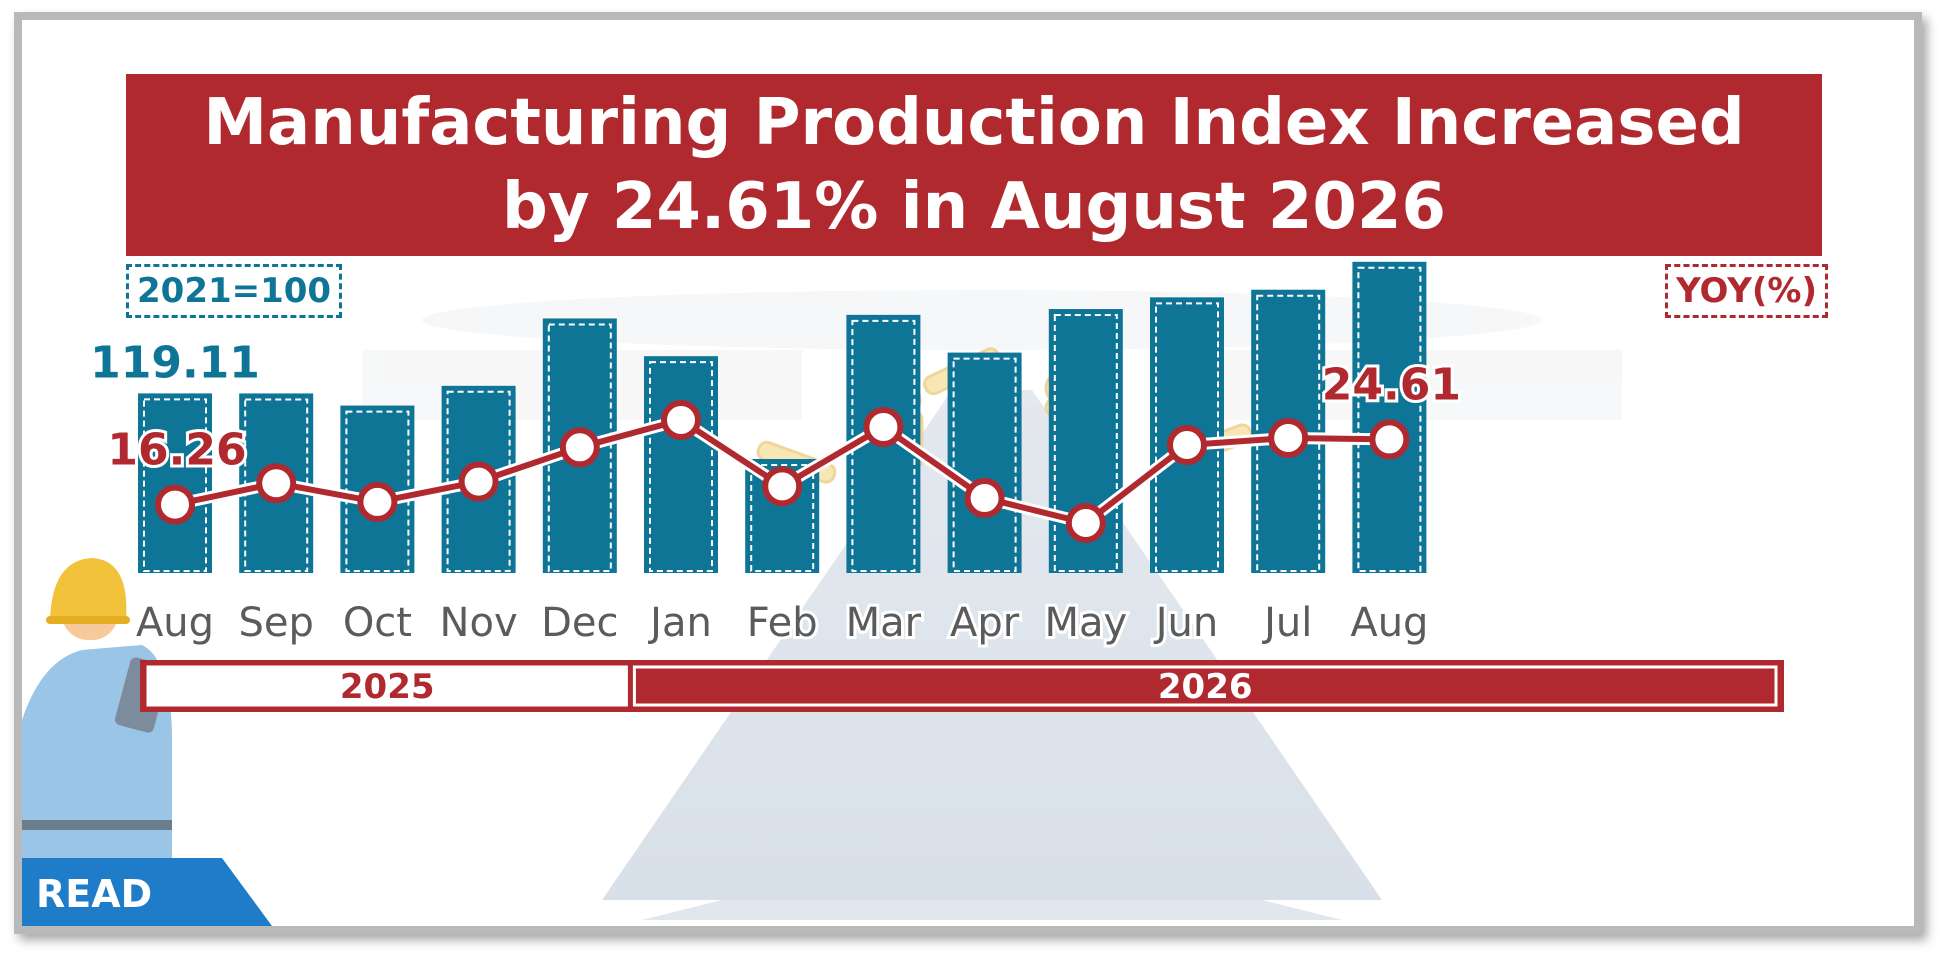 This screenshot has width=1946, height=961. What do you see at coordinates (94, 894) in the screenshot?
I see `read-label: READ` at bounding box center [94, 894].